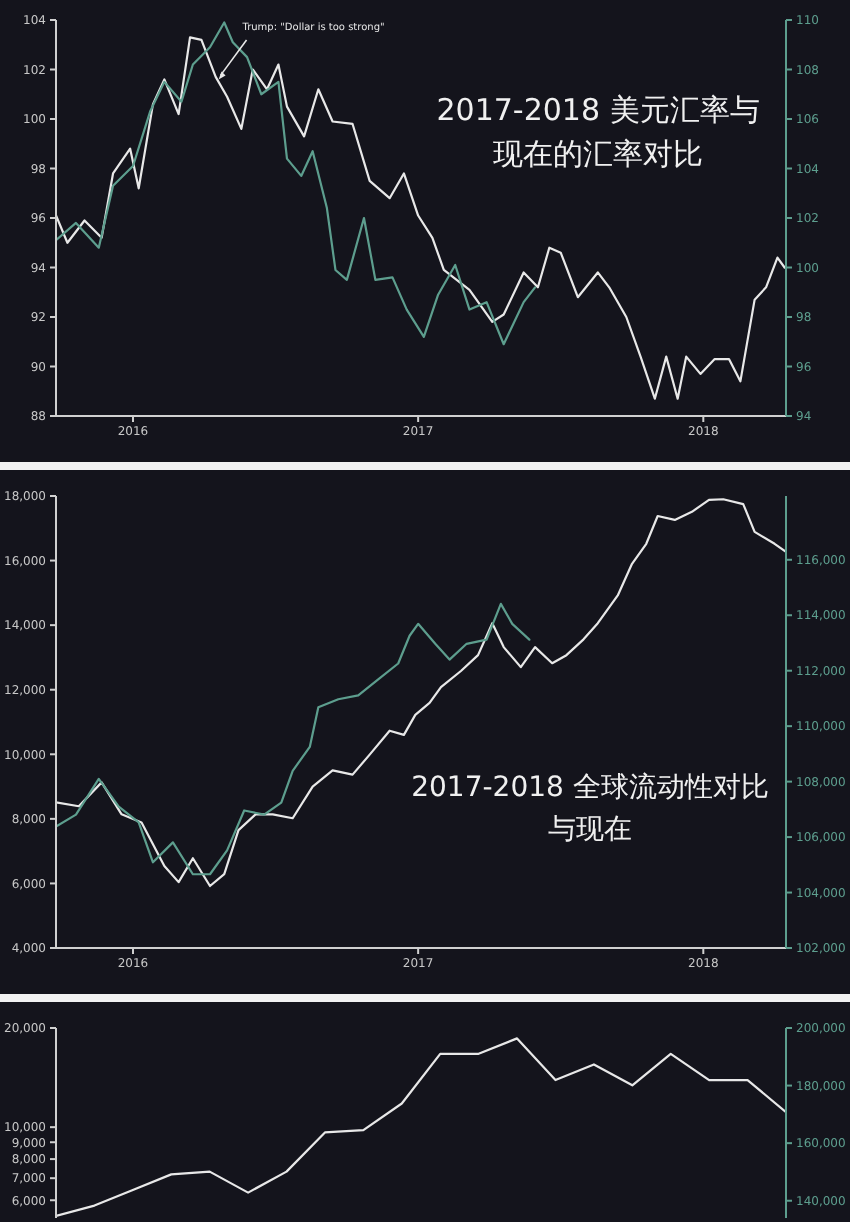 The height and width of the screenshot is (1222, 850). Describe the element at coordinates (421, 1127) in the screenshot. I see `line-series` at that location.